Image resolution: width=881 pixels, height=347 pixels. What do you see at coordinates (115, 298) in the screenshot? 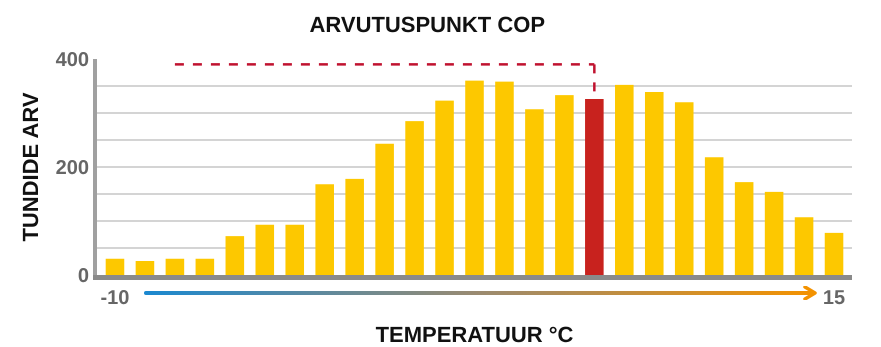
I see `x-tick-label: -10` at bounding box center [115, 298].